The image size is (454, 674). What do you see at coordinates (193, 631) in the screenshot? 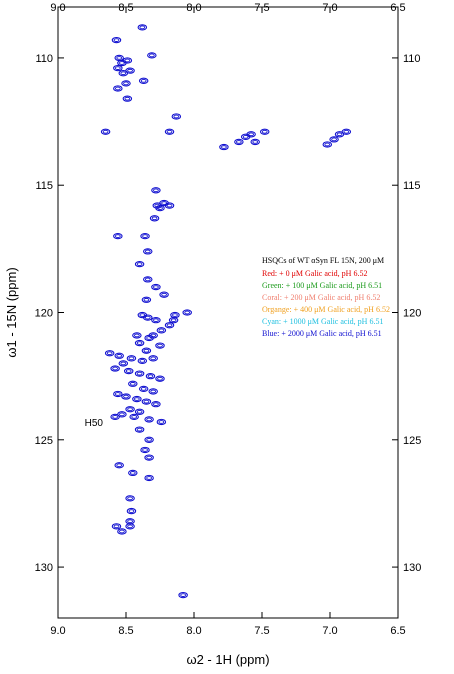
I see `x-tick-label-bottom: 8.0` at bounding box center [193, 631].